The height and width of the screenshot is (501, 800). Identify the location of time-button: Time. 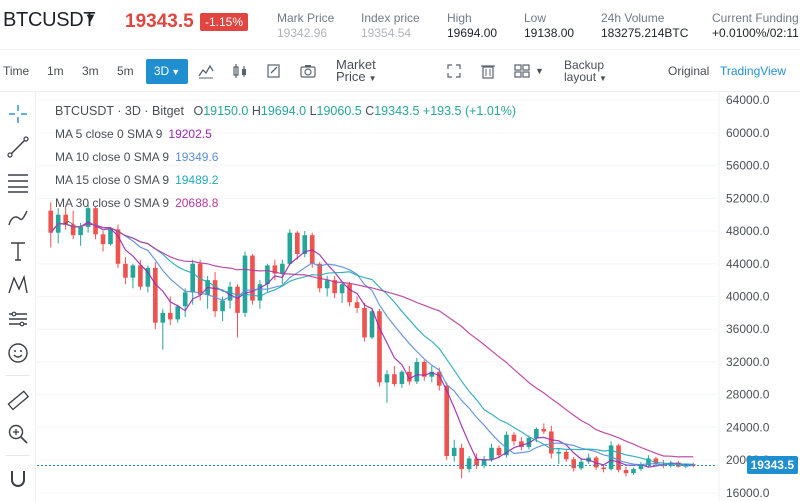
(16, 71).